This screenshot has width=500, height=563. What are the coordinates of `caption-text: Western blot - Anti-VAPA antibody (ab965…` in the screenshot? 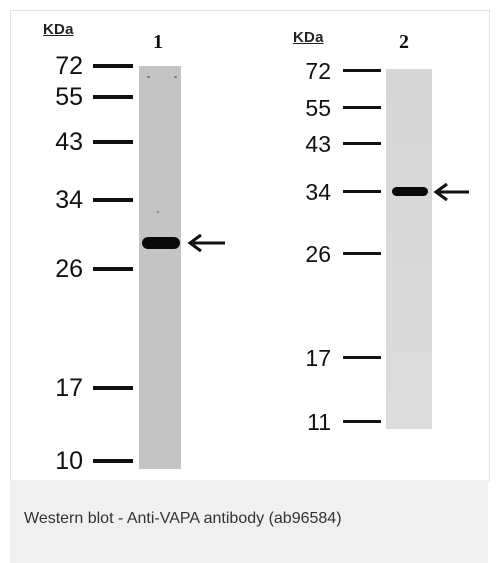 It's located at (183, 518).